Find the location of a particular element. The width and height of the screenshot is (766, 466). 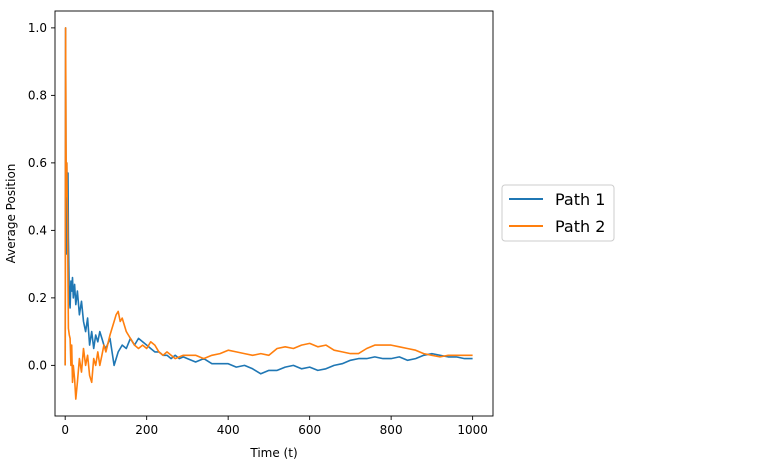

x-tick-label: 400 is located at coordinates (228, 430).